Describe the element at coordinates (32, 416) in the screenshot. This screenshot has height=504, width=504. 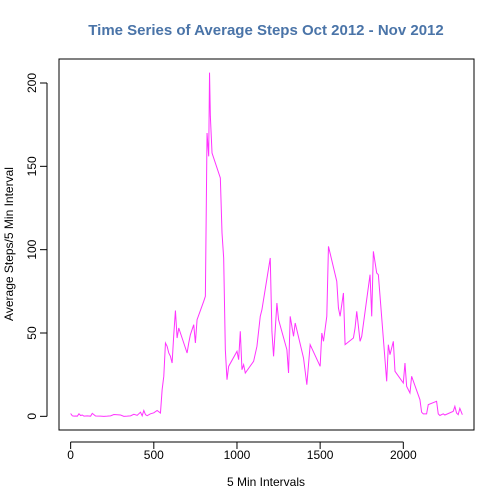
I see `y-tick-label: 0` at that location.